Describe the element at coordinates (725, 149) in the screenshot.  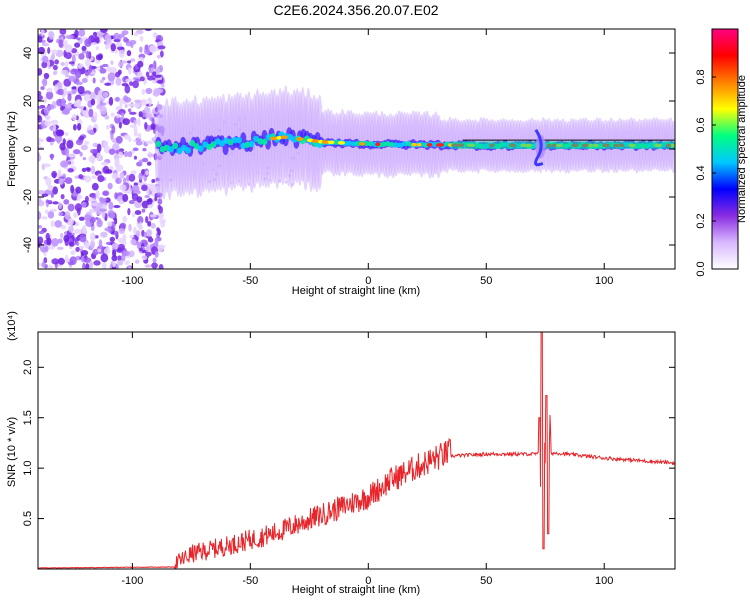
I see `colorbar-scale` at that location.